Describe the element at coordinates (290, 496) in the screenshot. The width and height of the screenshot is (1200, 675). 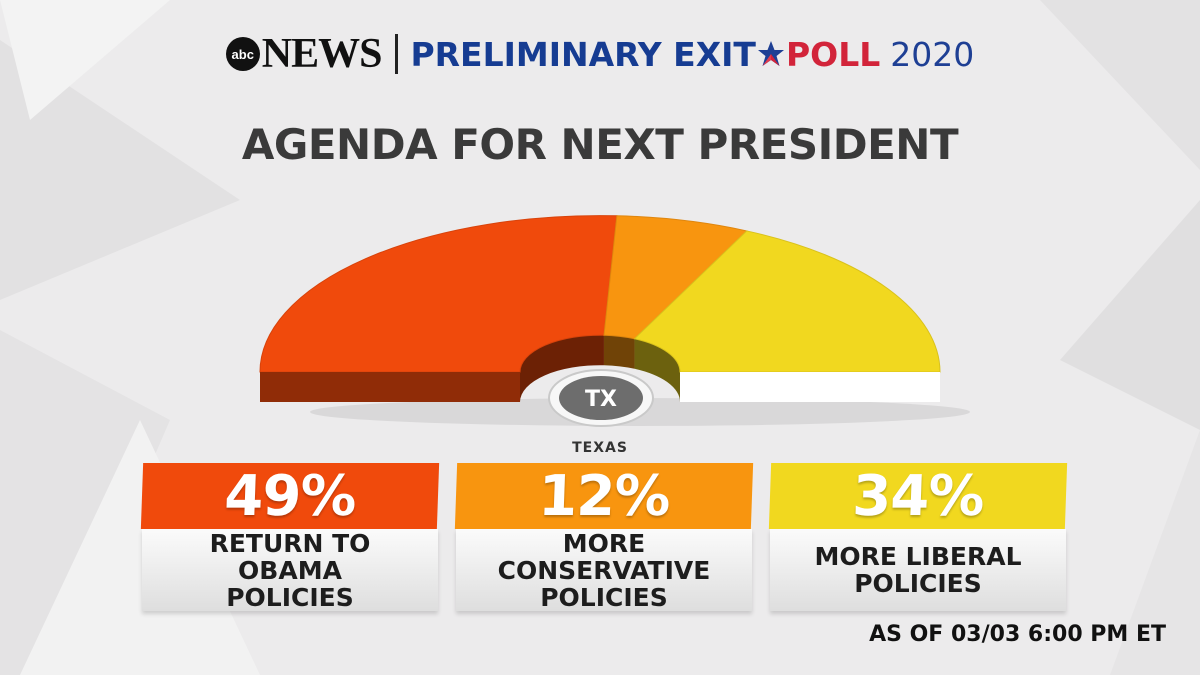
I see `result-percentage: 49%` at that location.